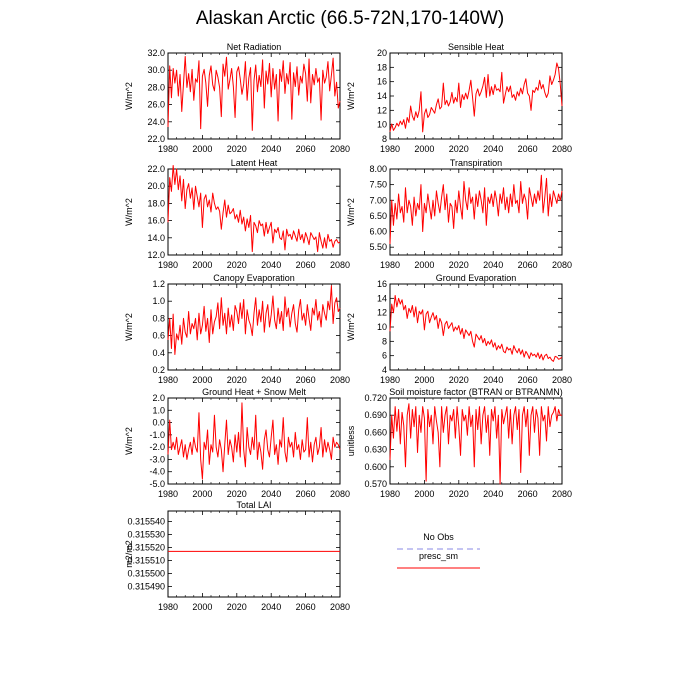 The height and width of the screenshot is (700, 700). I want to click on y-tick-label: 0.315530, so click(146, 534).